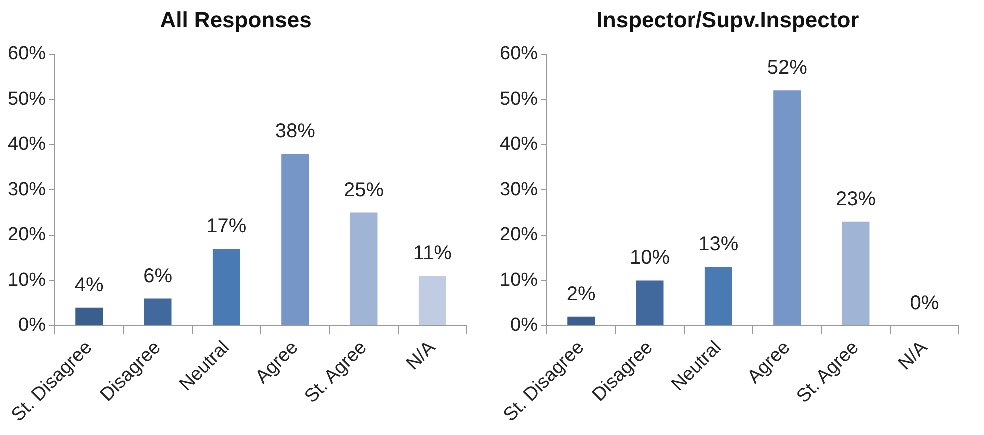 This screenshot has width=984, height=435. Describe the element at coordinates (650, 258) in the screenshot. I see `data-label: 10%` at that location.